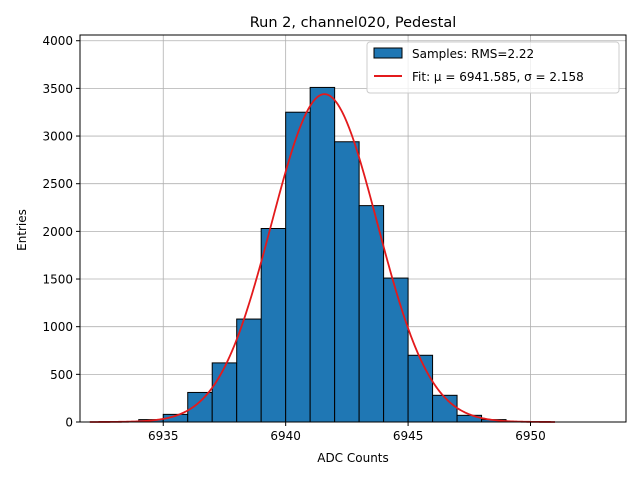  I want to click on x-axis-label: ADC Counts, so click(353, 458).